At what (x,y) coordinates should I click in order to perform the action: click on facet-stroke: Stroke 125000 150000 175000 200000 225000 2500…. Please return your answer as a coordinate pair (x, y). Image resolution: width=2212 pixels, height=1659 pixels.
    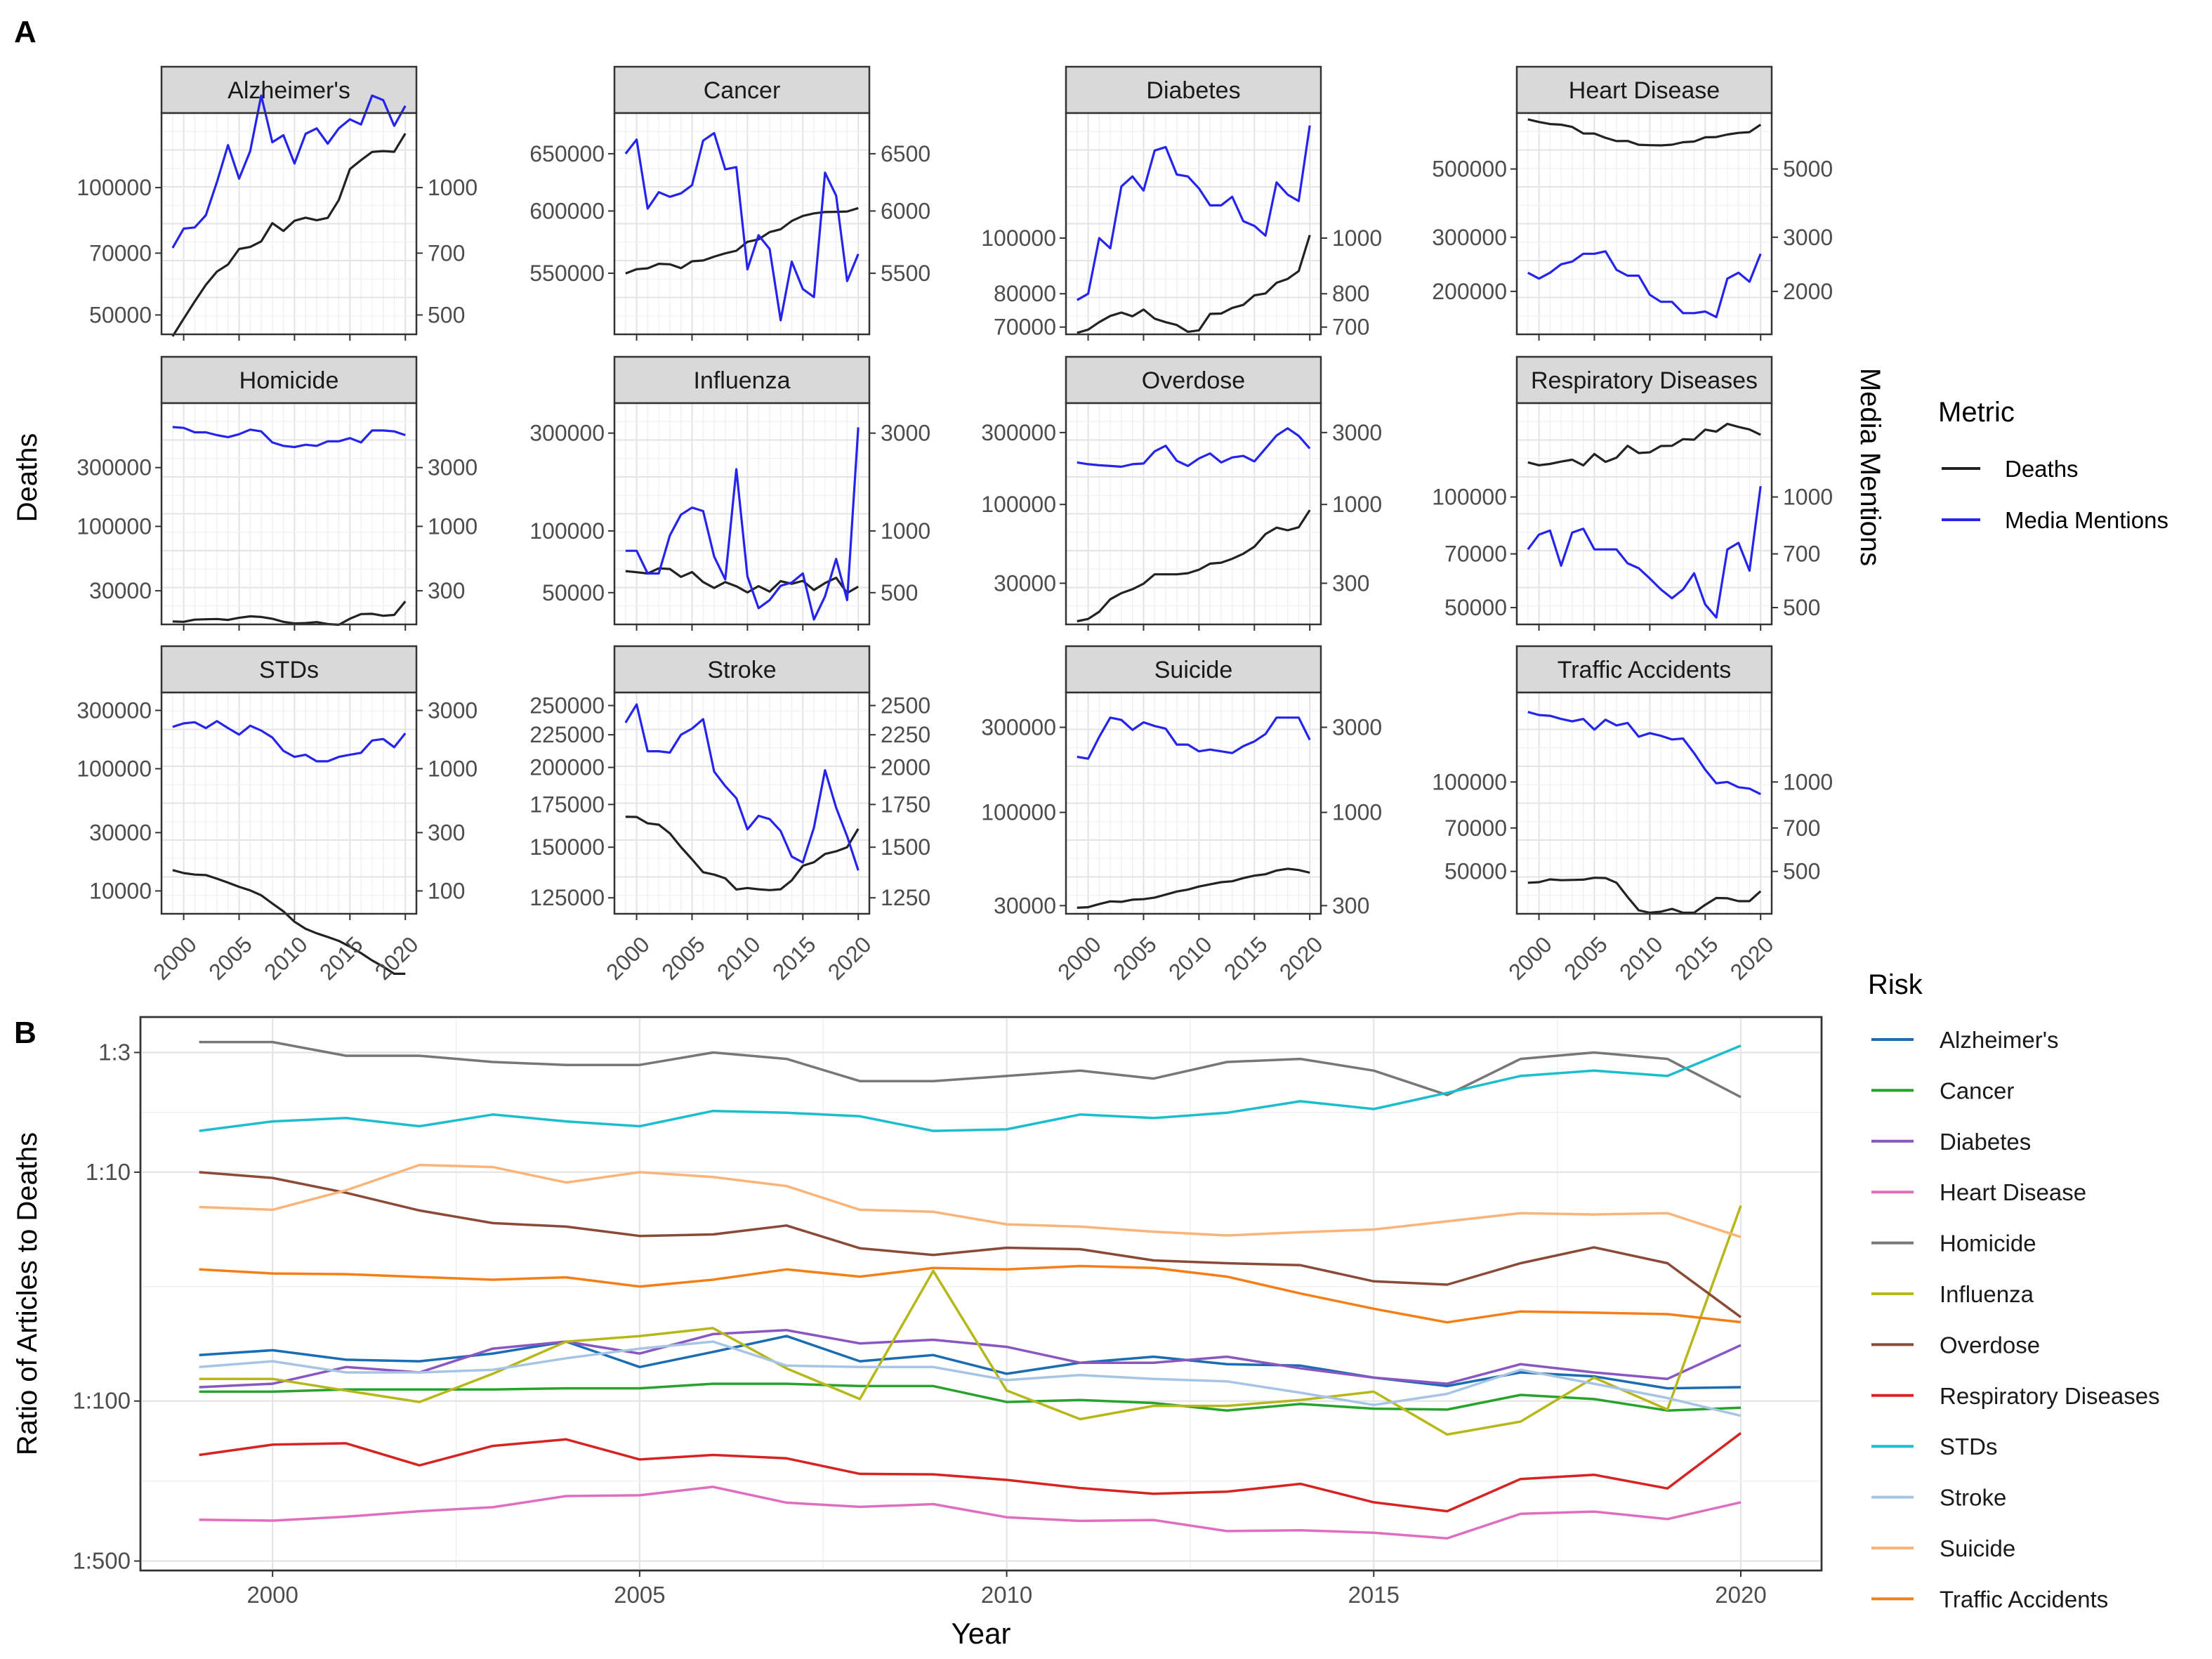
    Looking at the image, I should click on (729, 815).